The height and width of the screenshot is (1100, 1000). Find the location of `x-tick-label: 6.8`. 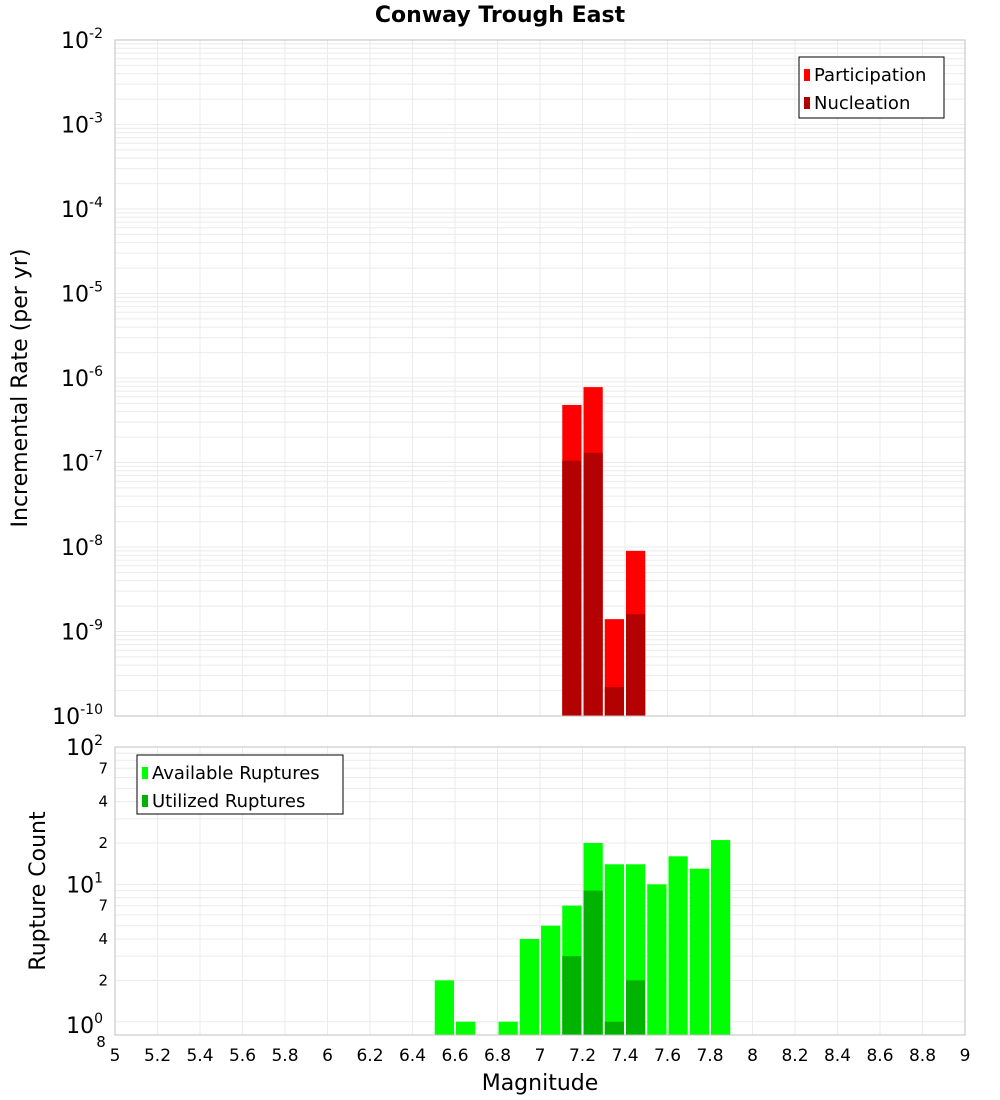

x-tick-label: 6.8 is located at coordinates (497, 1056).